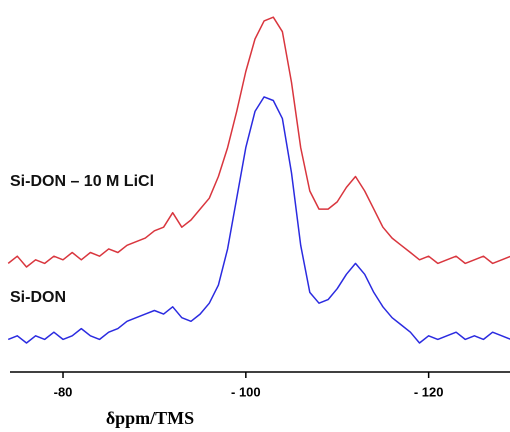  I want to click on x-tick-label: - 100, so click(246, 391).